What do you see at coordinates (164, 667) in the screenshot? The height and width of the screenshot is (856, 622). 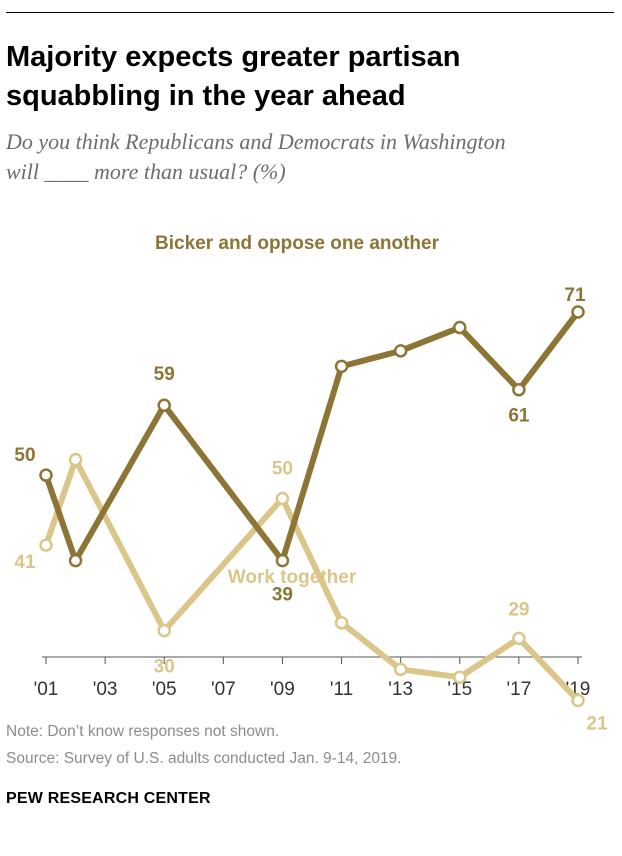 I see `data-label: 30` at bounding box center [164, 667].